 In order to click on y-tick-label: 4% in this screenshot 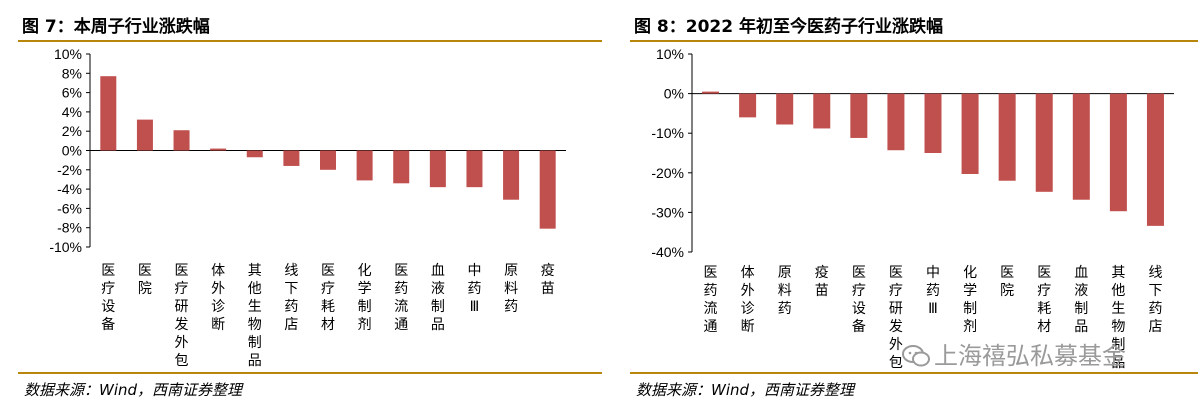, I will do `click(72, 112)`.